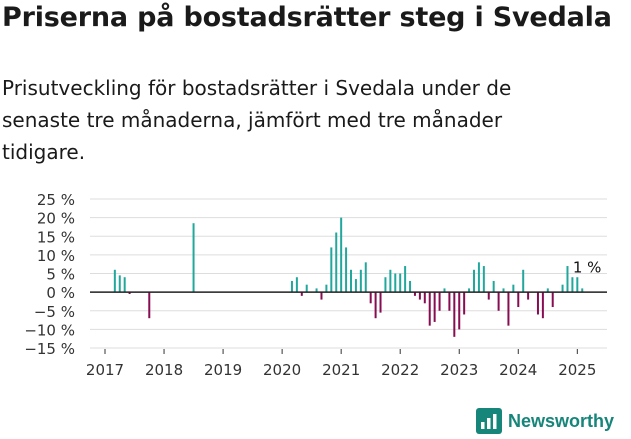 This screenshot has width=631, height=439. I want to click on y-tick-label: 10 %, so click(56, 256).